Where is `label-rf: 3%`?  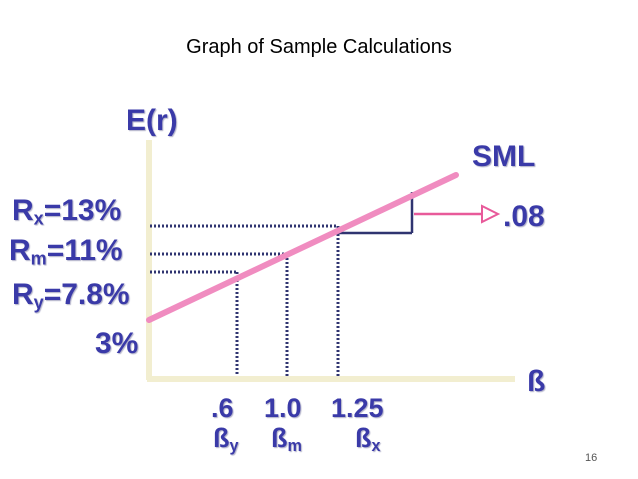
label-rf: 3% is located at coordinates (117, 343).